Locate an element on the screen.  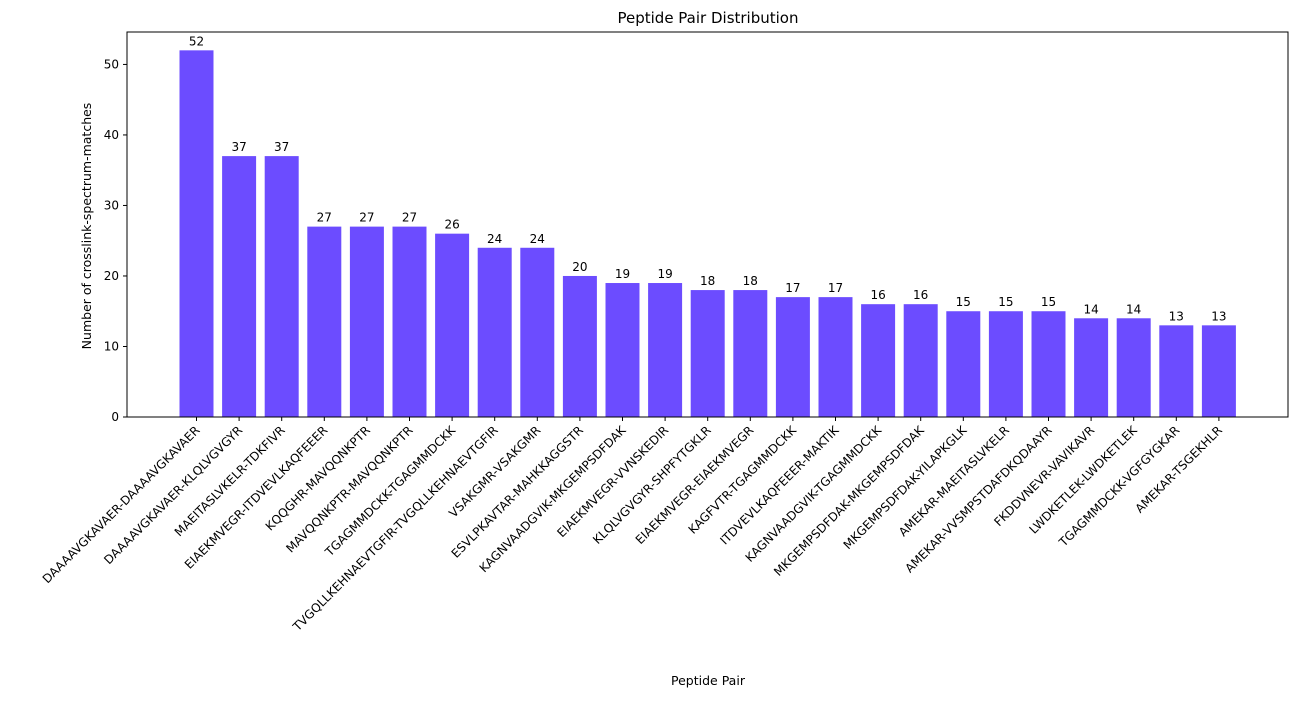
y-axis: 0 10 20 30 40 50 is located at coordinates (115, 240).